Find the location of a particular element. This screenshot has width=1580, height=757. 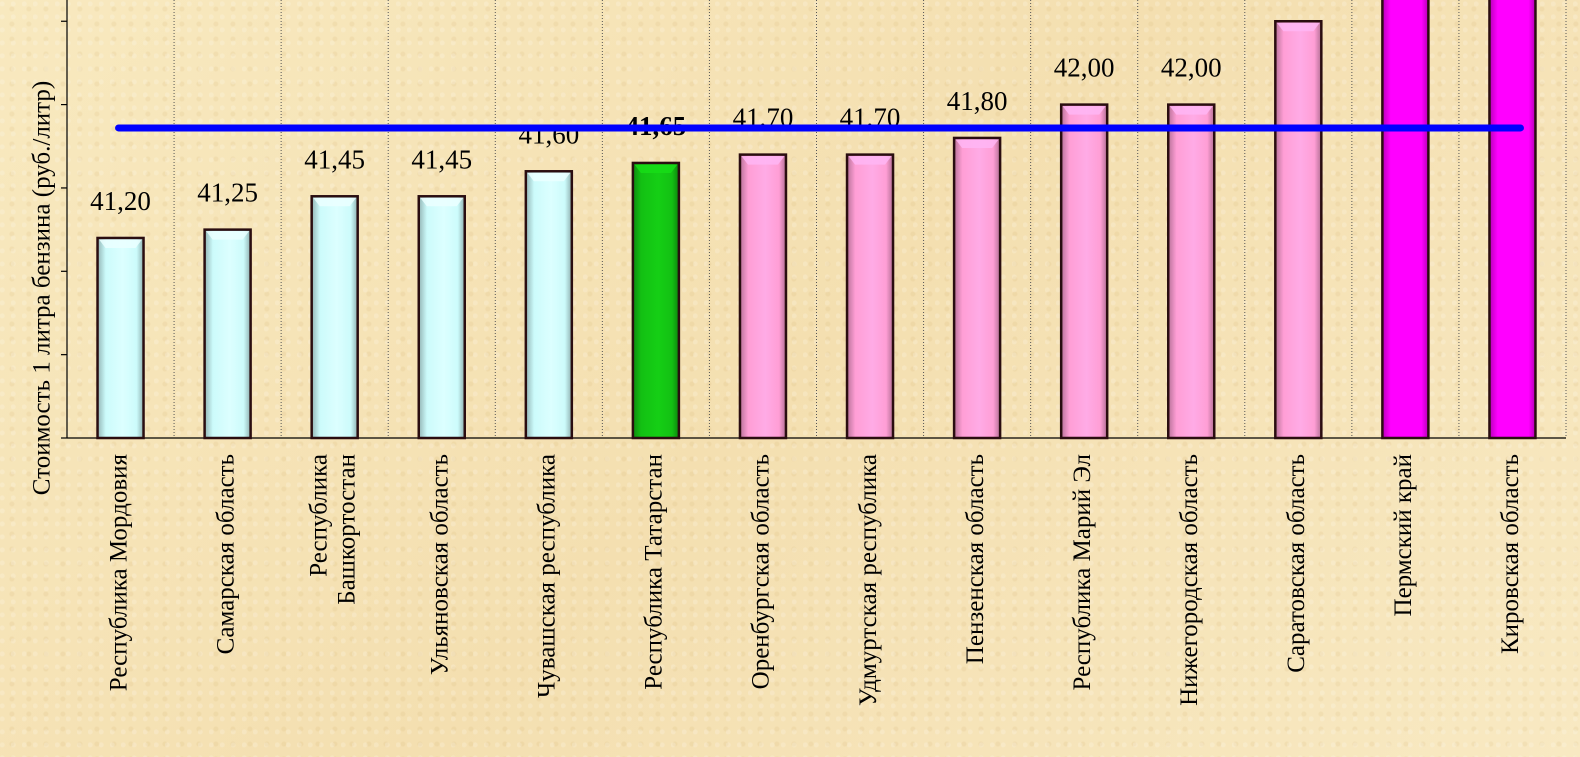

bar-value-label: 41,20 is located at coordinates (120, 201).